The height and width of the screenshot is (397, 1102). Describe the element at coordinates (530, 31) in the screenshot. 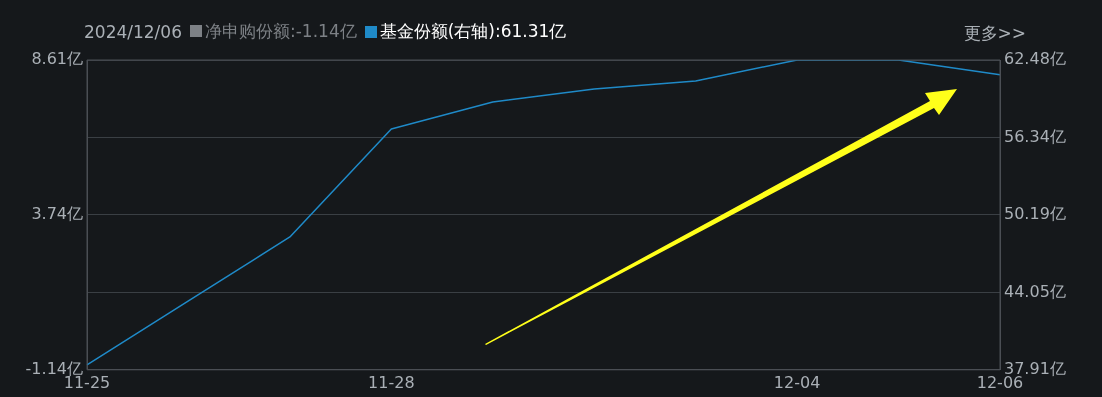

I see `text: :61.31亿` at that location.